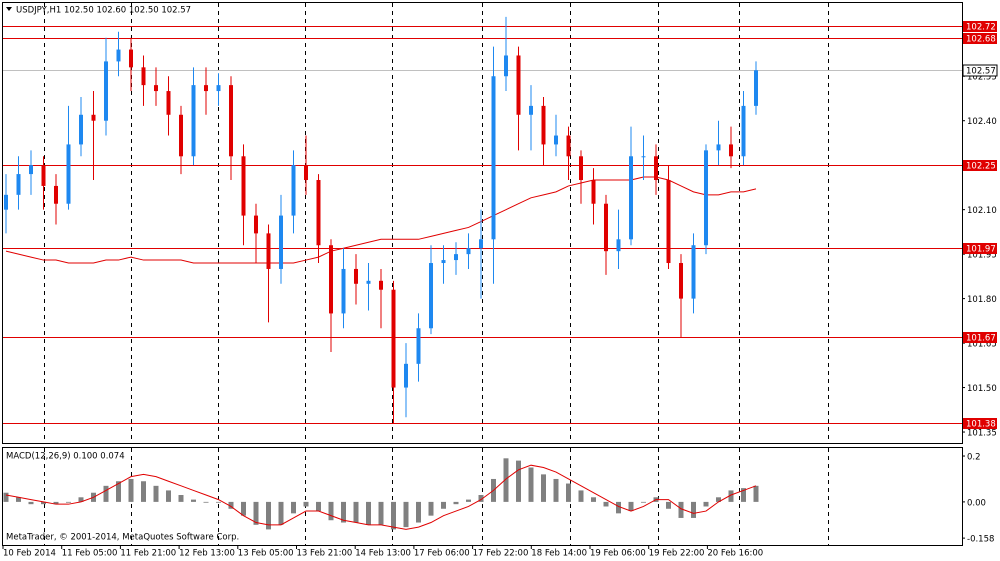  Describe the element at coordinates (29, 554) in the screenshot. I see `x-tick-label: 10 Feb 2014` at that location.